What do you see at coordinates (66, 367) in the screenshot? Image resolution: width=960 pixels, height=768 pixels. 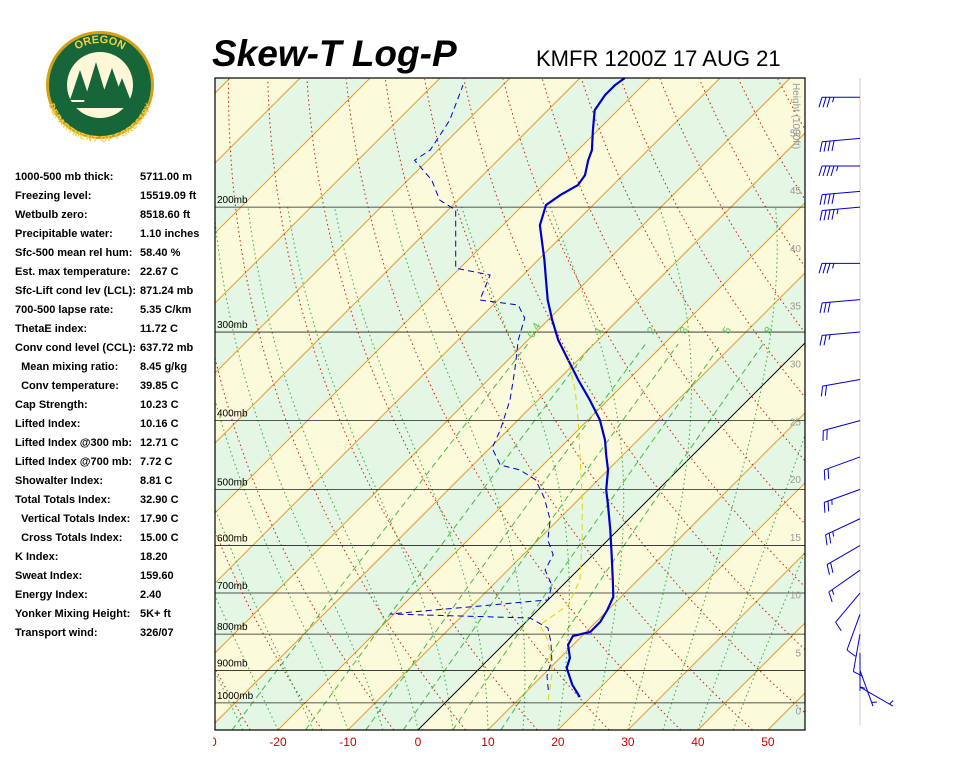 I see `index-label: Mean mixing ratio:` at bounding box center [66, 367].